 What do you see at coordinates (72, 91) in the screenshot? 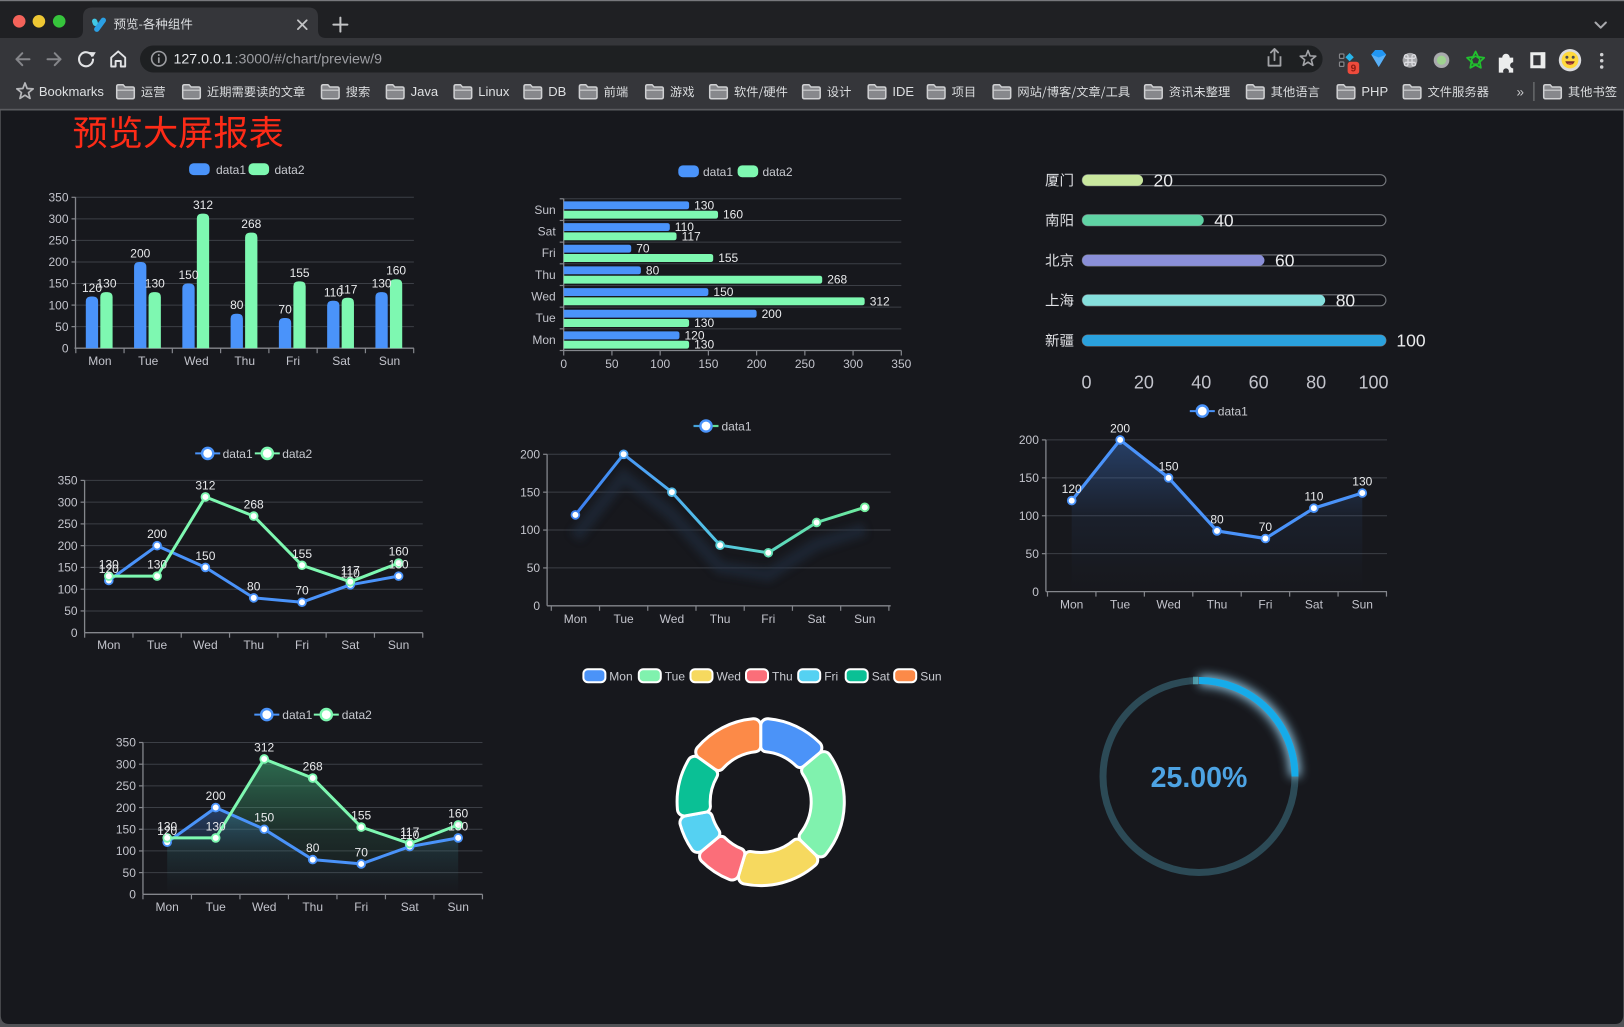
I see `svg-text: Bookmarks` at bounding box center [72, 91].